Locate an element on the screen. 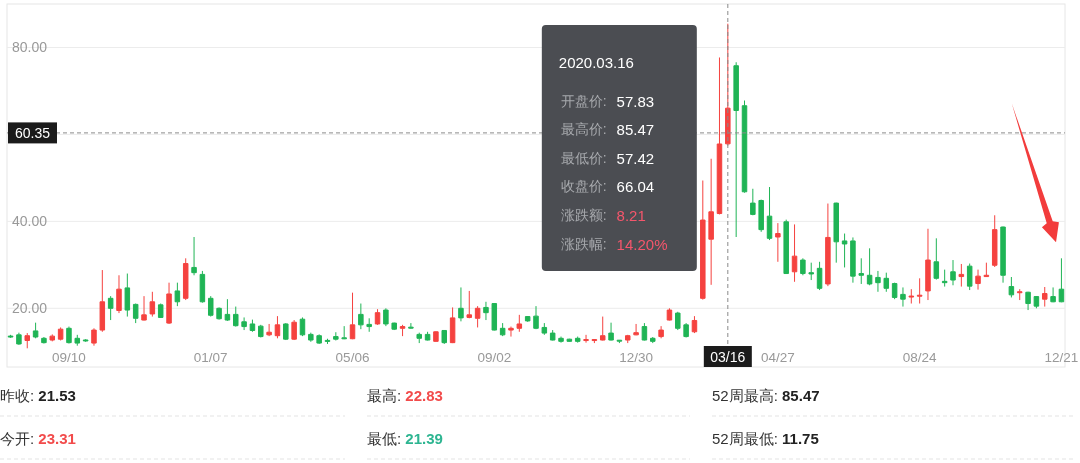 This screenshot has width=1080, height=463. ref-line-label: 60.35 is located at coordinates (32, 132).